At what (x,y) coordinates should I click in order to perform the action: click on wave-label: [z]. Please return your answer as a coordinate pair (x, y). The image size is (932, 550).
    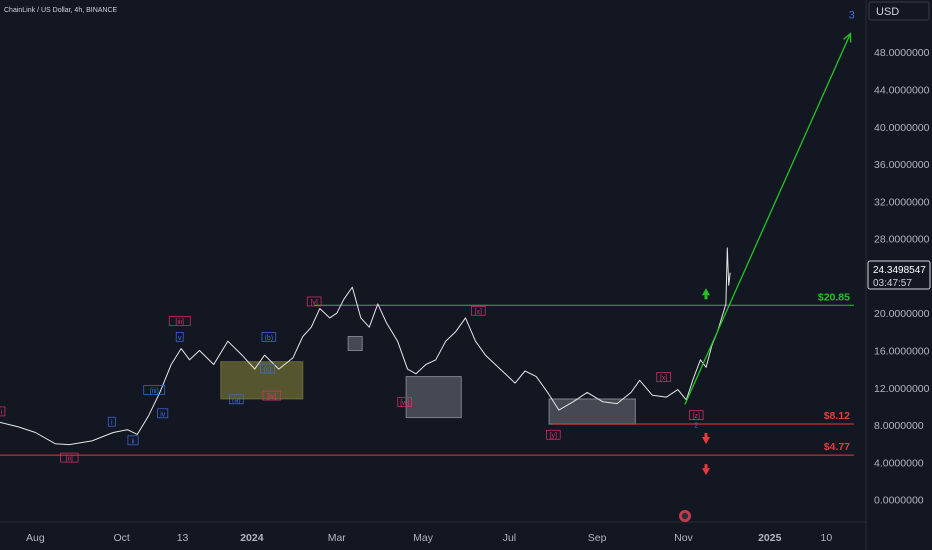
    Looking at the image, I should click on (696, 416).